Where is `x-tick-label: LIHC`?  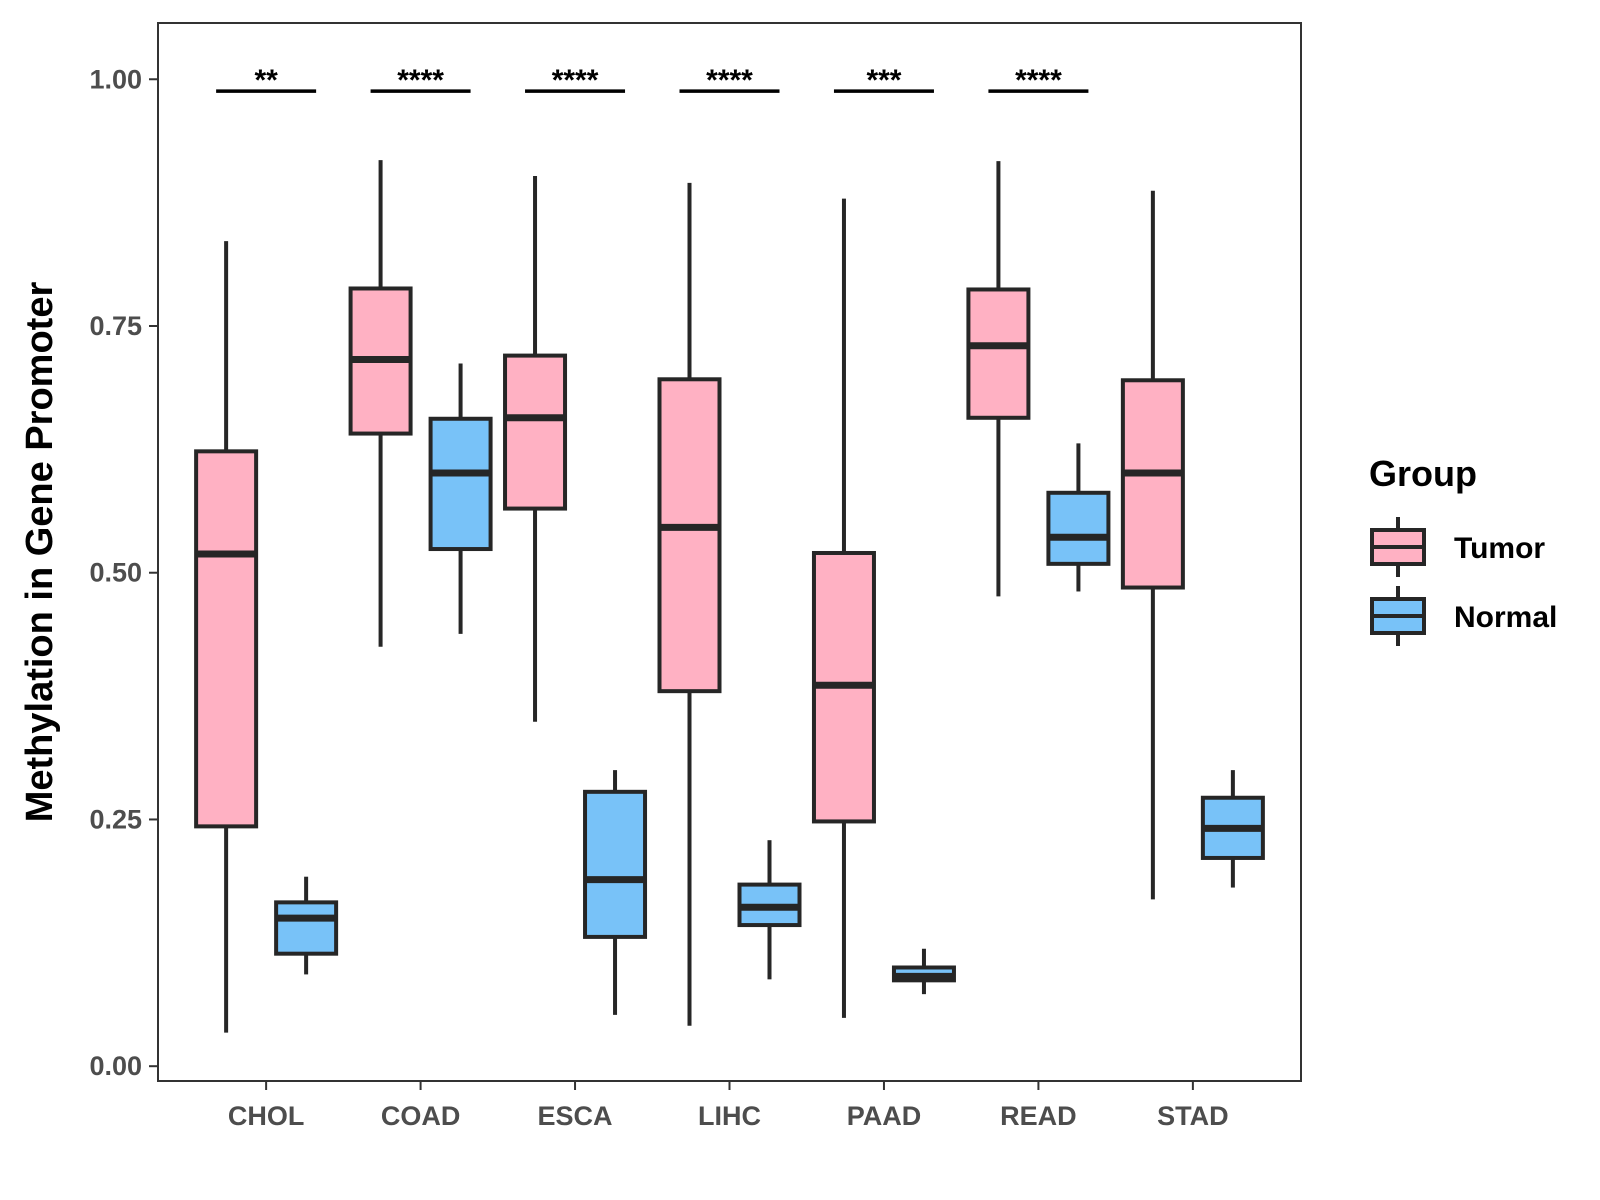
x-tick-label: LIHC is located at coordinates (729, 1116).